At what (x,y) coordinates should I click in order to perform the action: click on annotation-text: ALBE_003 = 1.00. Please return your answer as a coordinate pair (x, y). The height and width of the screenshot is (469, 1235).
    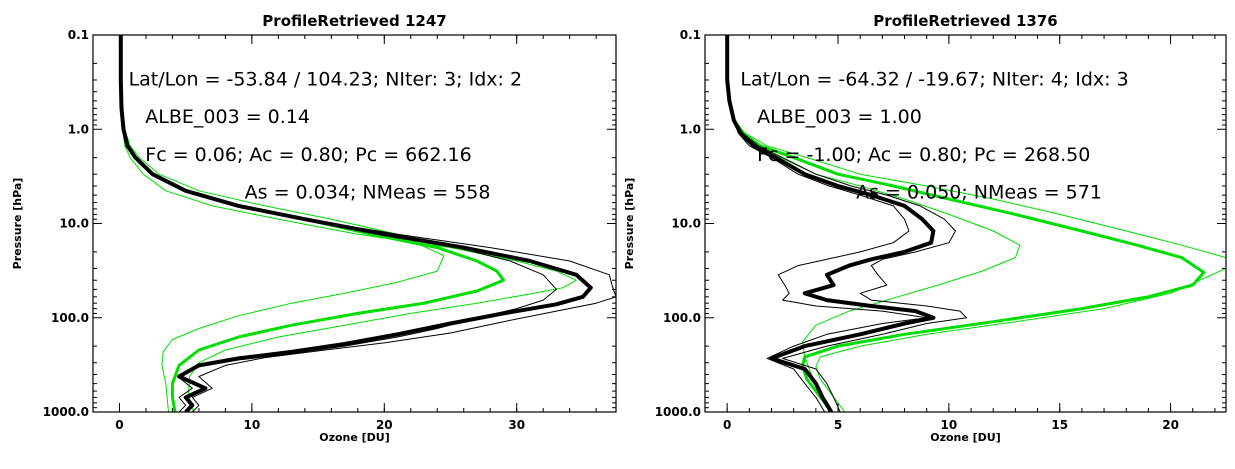
    Looking at the image, I should click on (839, 117).